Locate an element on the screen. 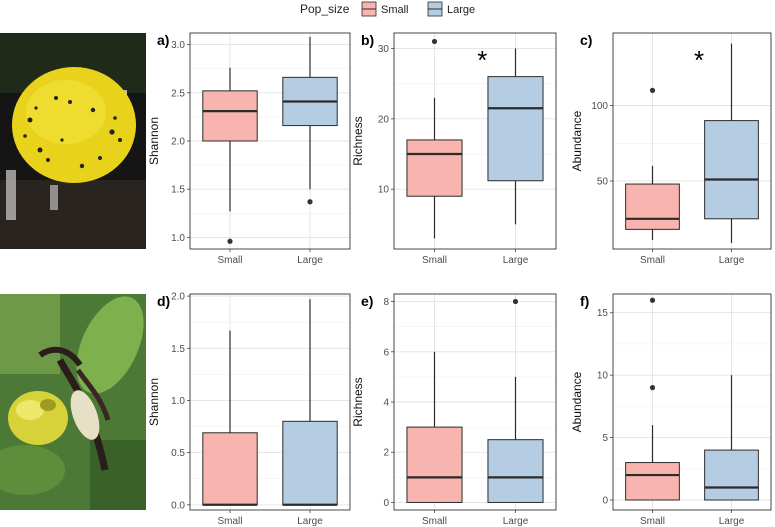 The image size is (775, 527). panel-label: a) is located at coordinates (163, 40).